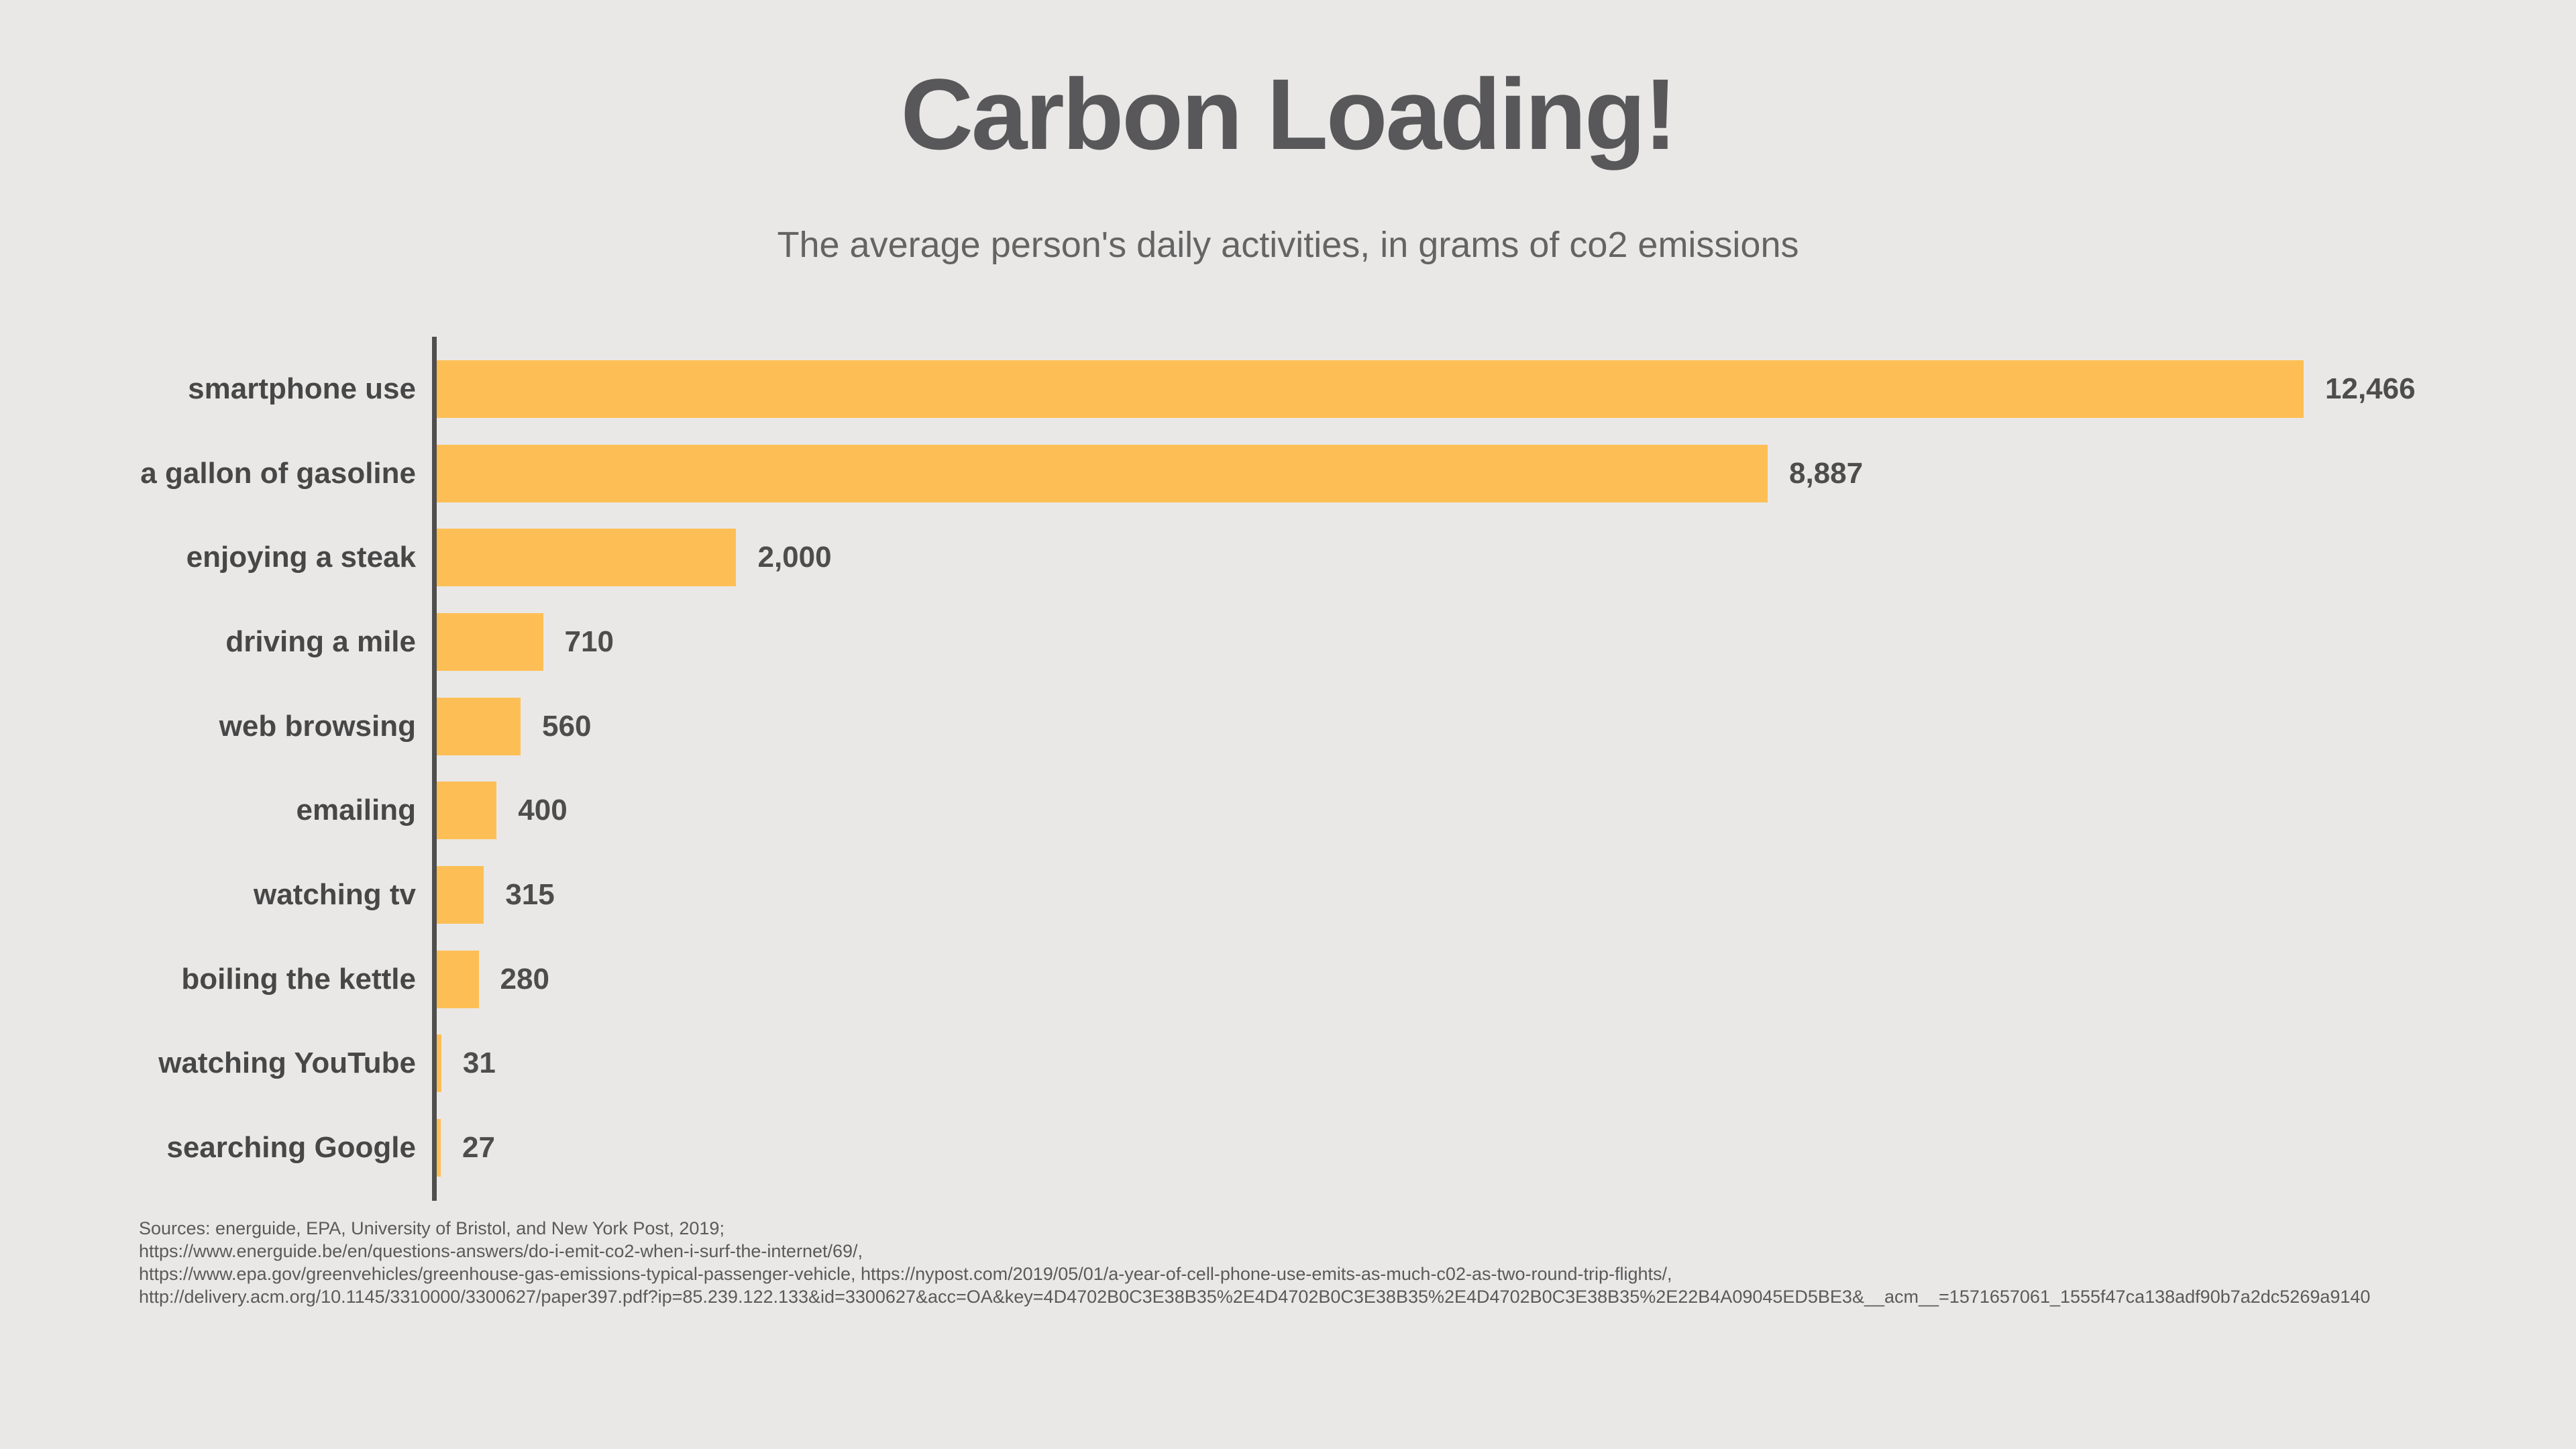  I want to click on value-label: 31, so click(479, 1063).